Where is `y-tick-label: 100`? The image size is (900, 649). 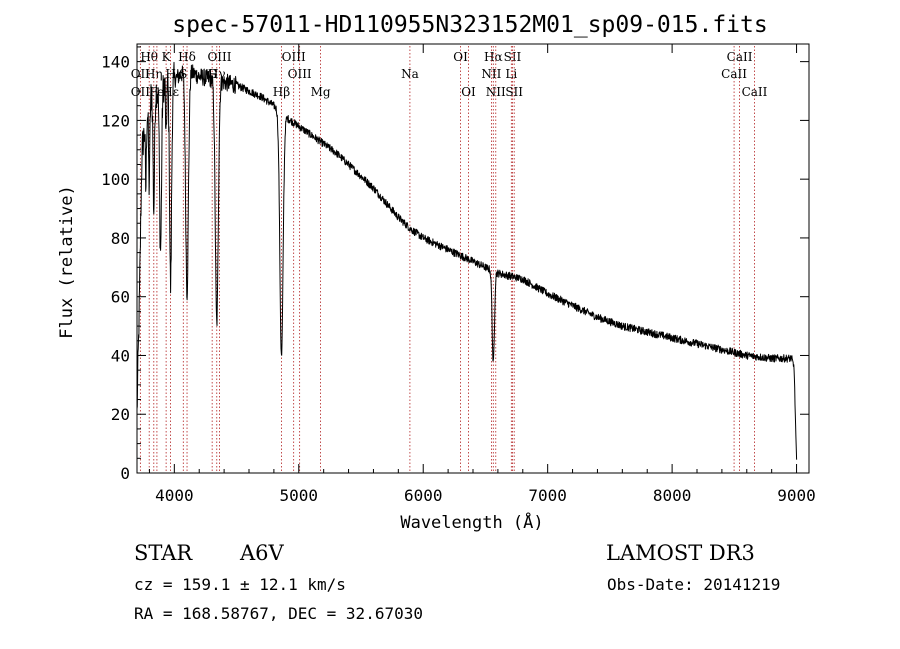
y-tick-label: 100 is located at coordinates (115, 179).